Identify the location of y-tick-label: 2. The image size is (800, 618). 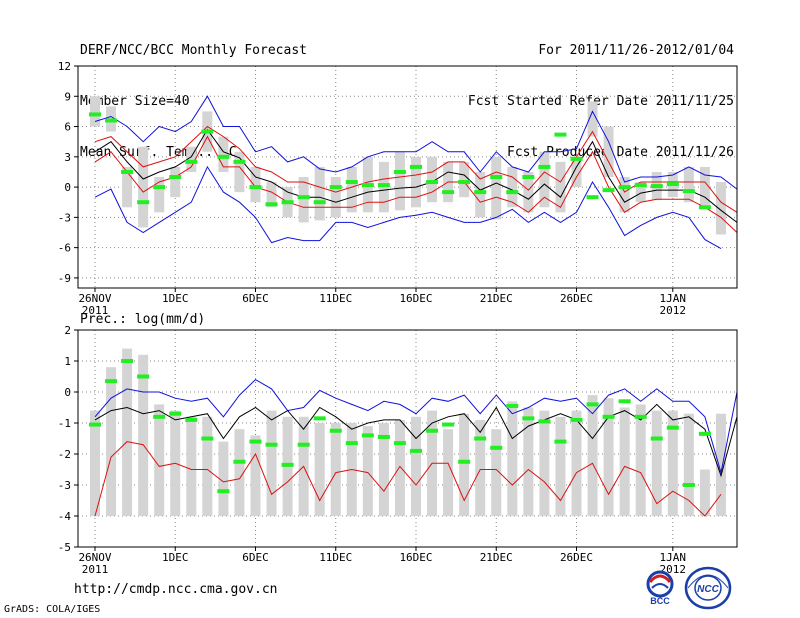
(67, 330).